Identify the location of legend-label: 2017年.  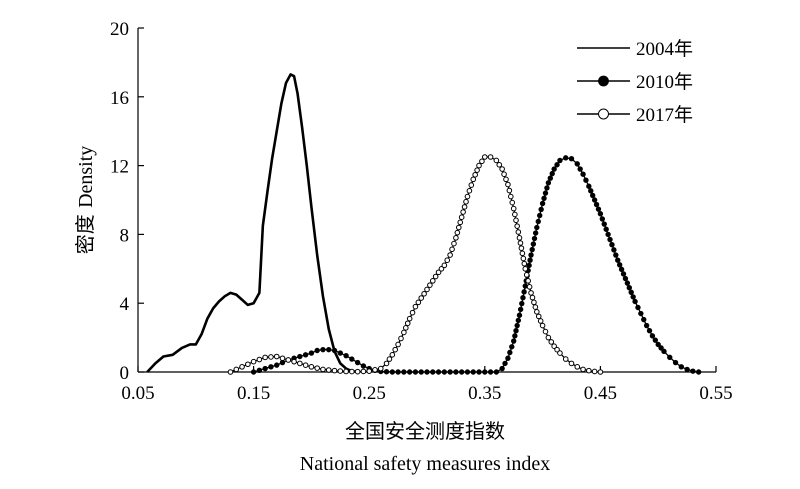
(664, 115).